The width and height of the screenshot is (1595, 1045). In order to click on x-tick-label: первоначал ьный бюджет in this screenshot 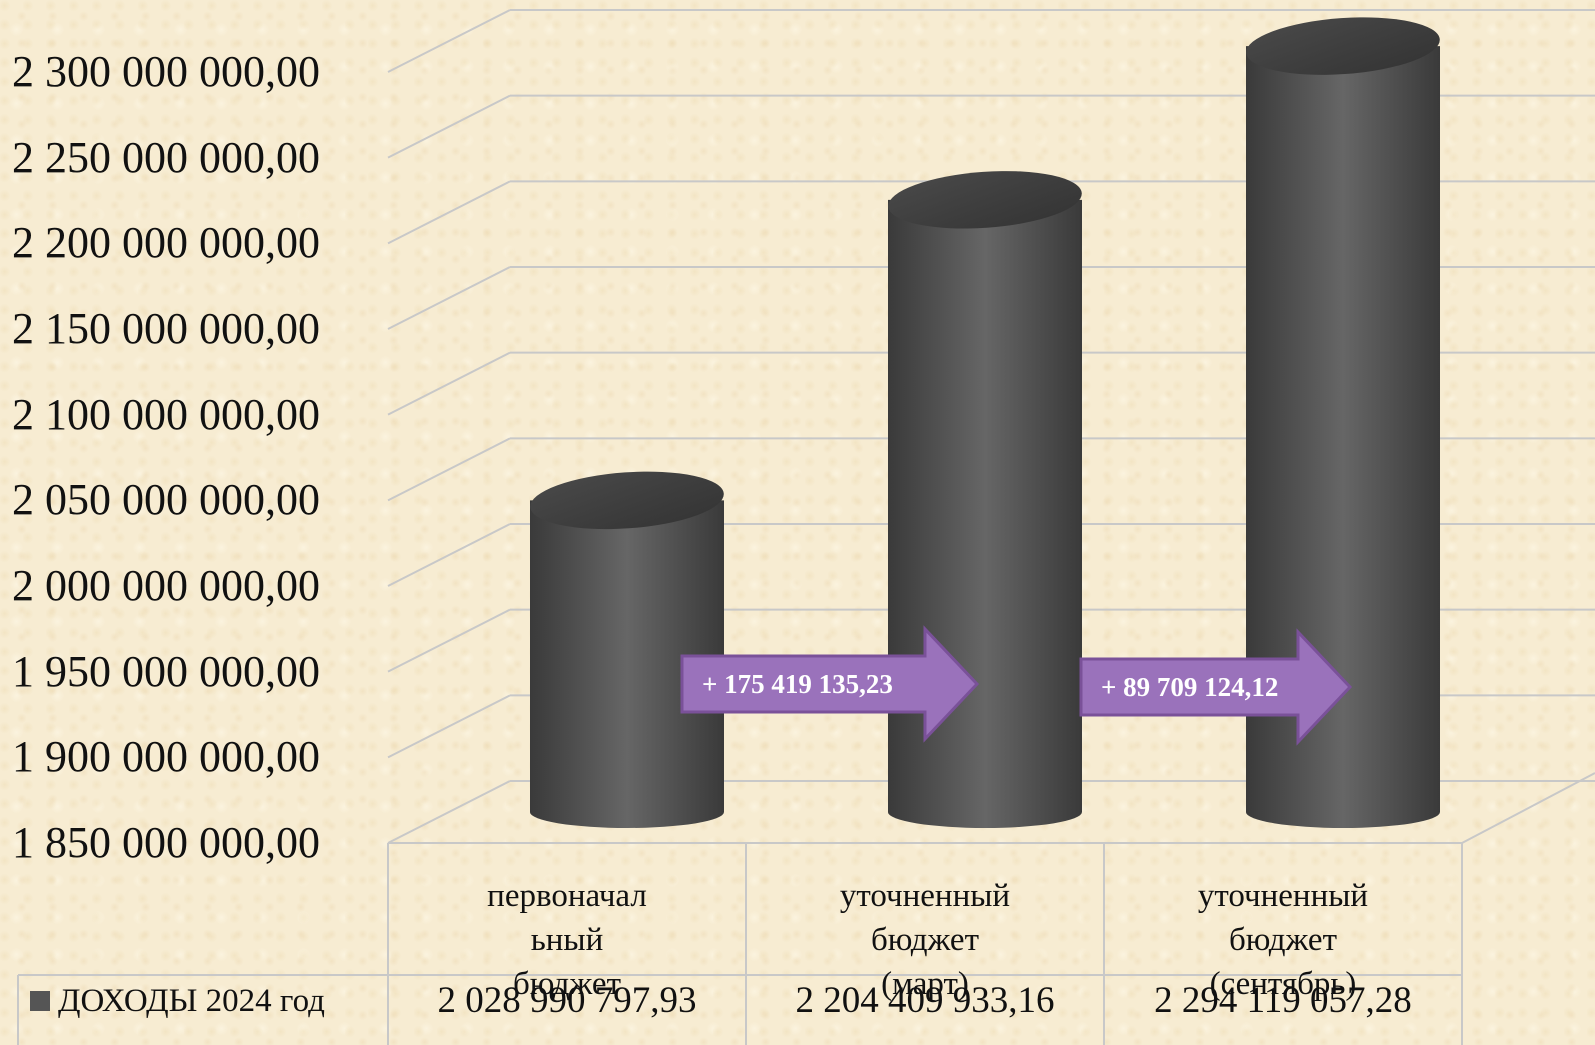, I will do `click(567, 940)`.